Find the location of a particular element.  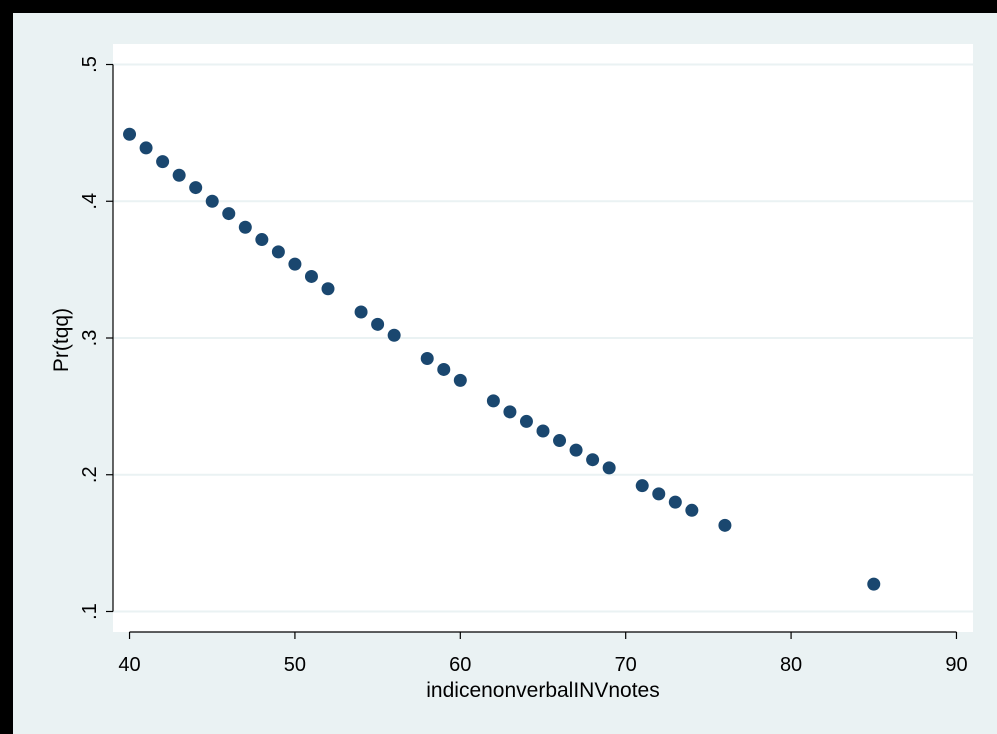

x-tick-label: 50 is located at coordinates (295, 665).